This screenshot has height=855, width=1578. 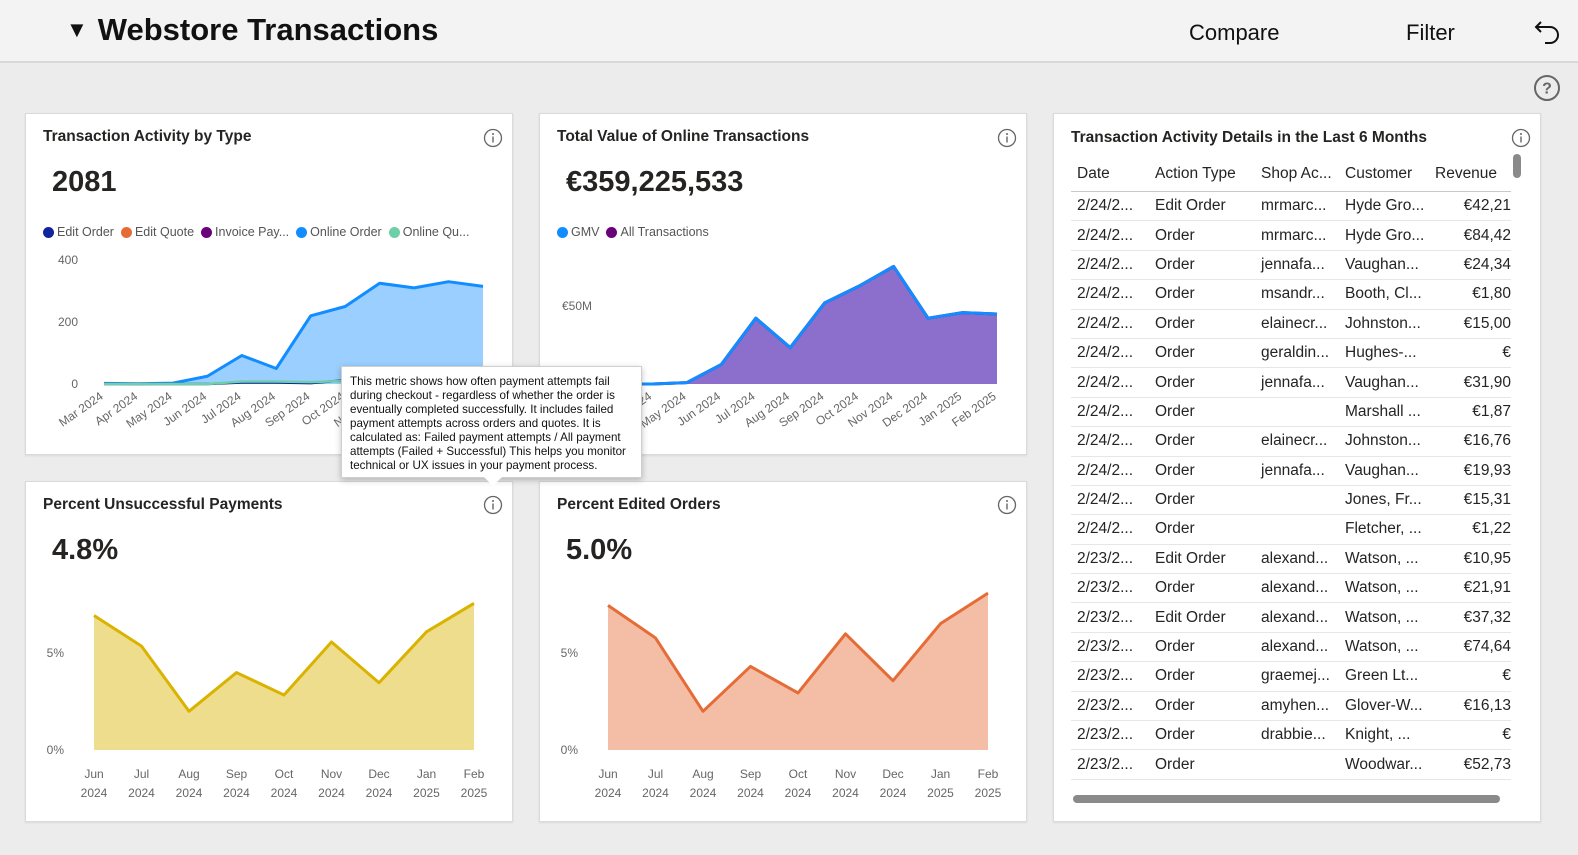 I want to click on table-row: 2/23/2... Order graemej... Green Lt... €, so click(x=1291, y=677).